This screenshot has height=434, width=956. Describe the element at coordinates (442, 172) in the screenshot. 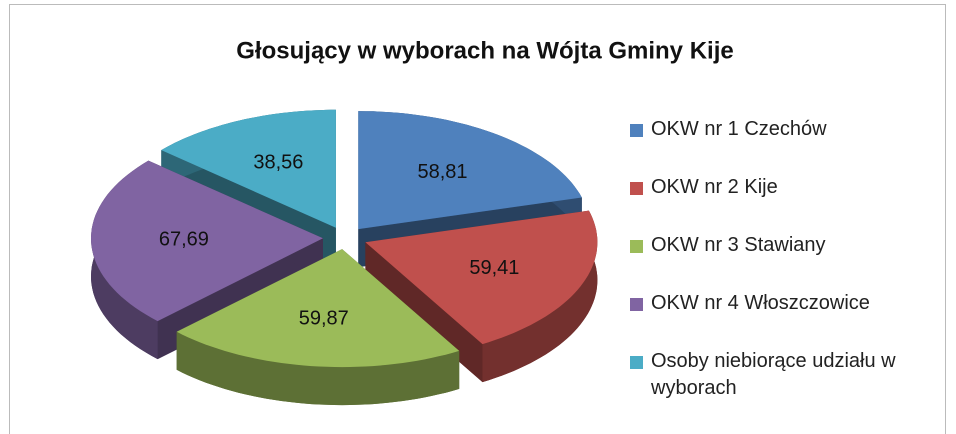

I see `data-label: 58,81` at that location.